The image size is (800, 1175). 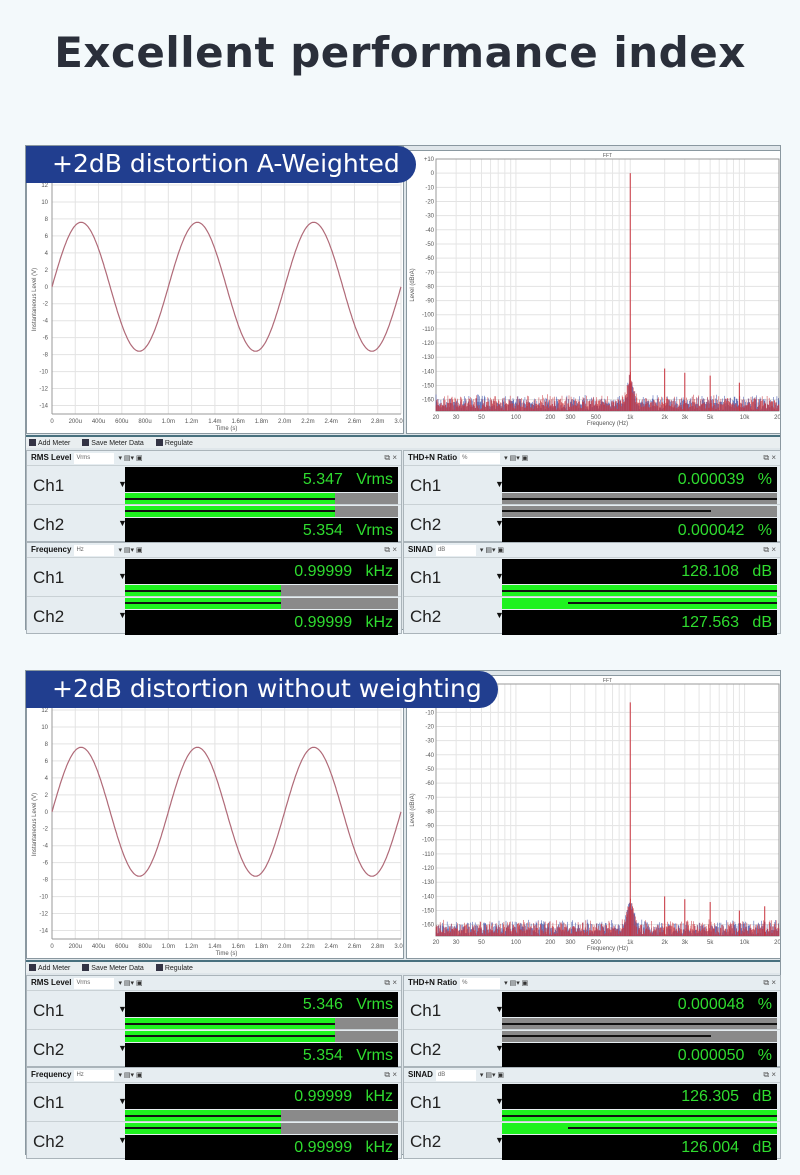 What do you see at coordinates (428, 372) in the screenshot?
I see `y-tick-label: -140` at bounding box center [428, 372].